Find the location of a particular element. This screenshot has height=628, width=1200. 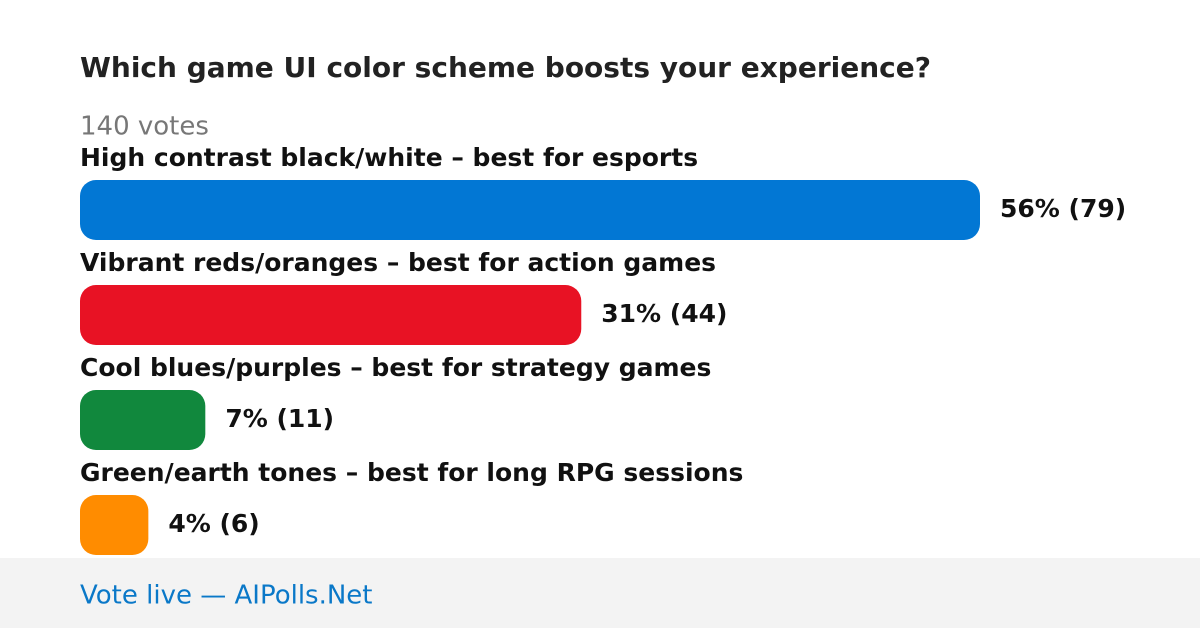

value-label: 7% (11) is located at coordinates (279, 418).